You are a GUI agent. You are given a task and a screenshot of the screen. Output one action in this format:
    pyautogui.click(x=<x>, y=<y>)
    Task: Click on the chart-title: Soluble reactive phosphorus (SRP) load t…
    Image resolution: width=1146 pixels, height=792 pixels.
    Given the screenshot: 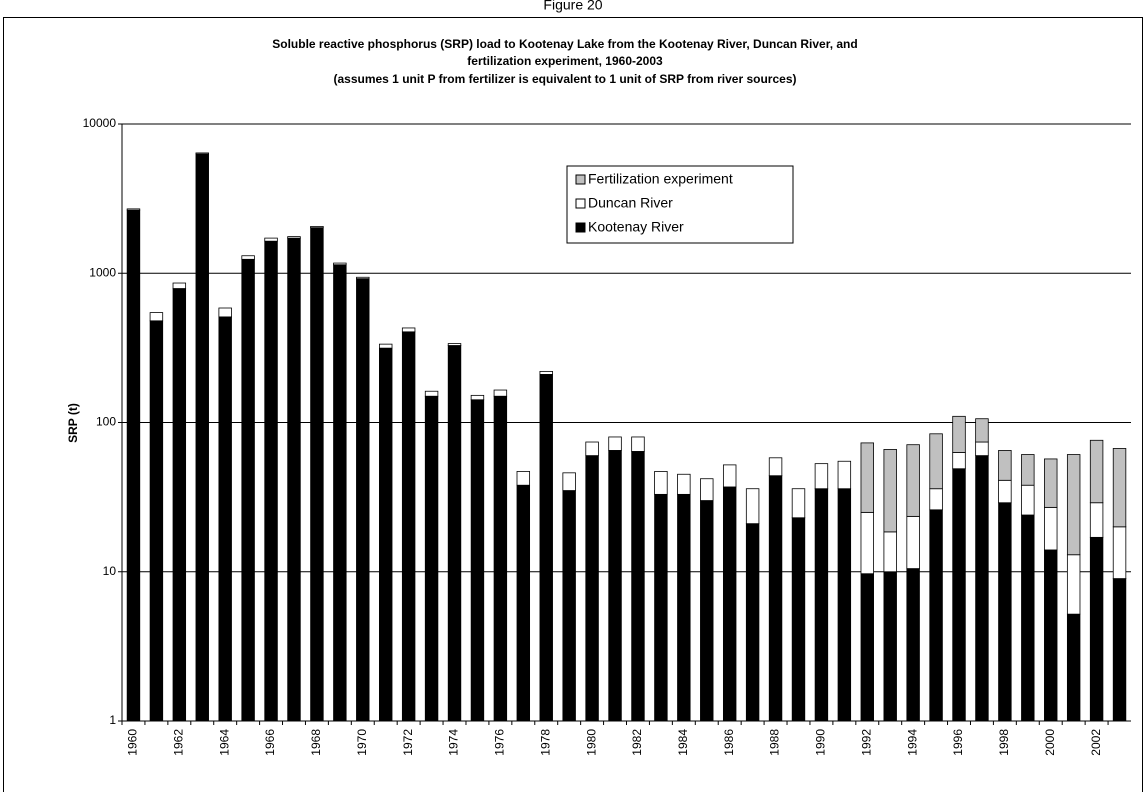 What is the action you would take?
    pyautogui.click(x=564, y=44)
    